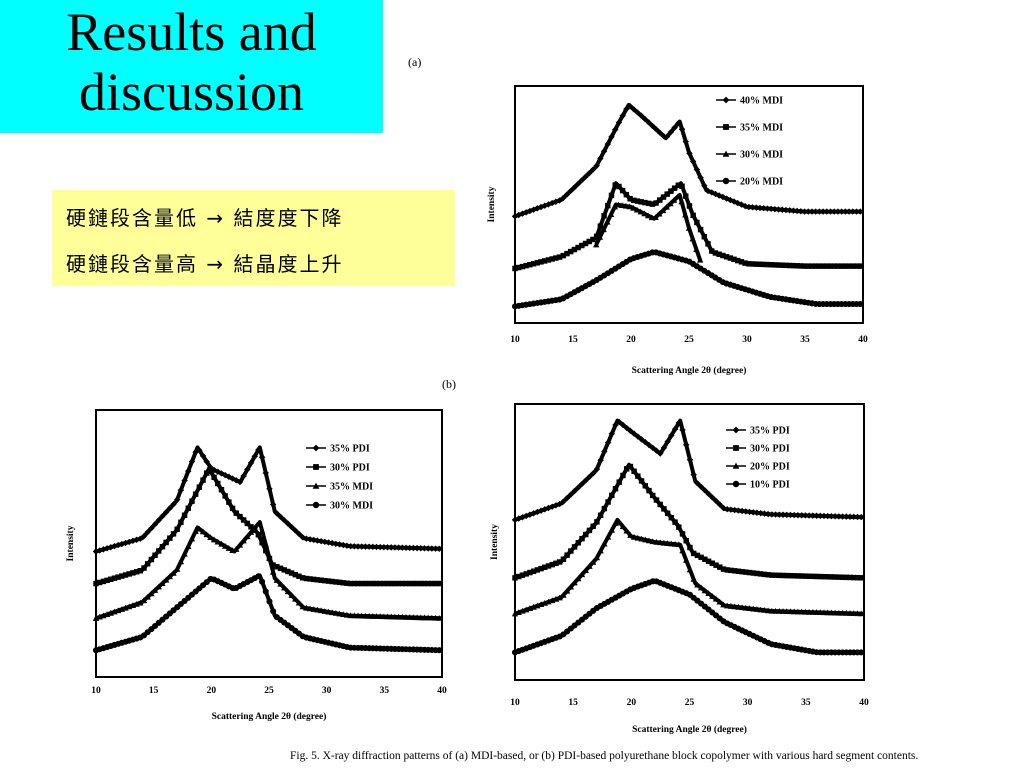 The height and width of the screenshot is (768, 1024). I want to click on title-banner: Results and discussion, so click(191, 66).